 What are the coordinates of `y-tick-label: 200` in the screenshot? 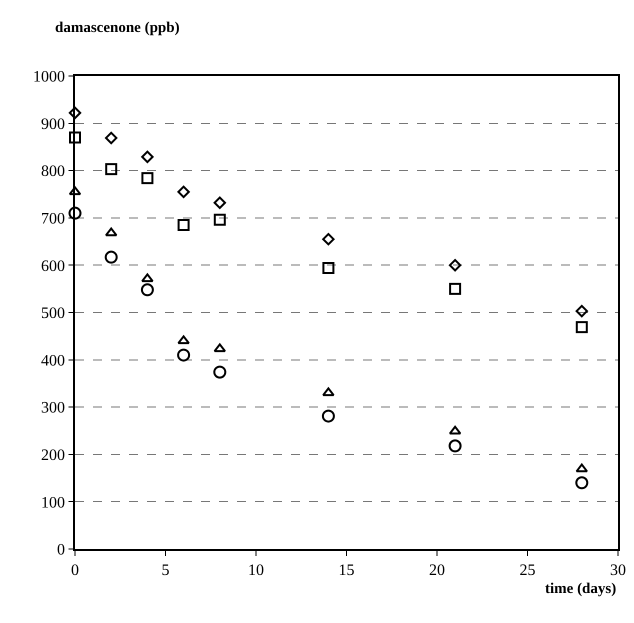 It's located at (53, 455).